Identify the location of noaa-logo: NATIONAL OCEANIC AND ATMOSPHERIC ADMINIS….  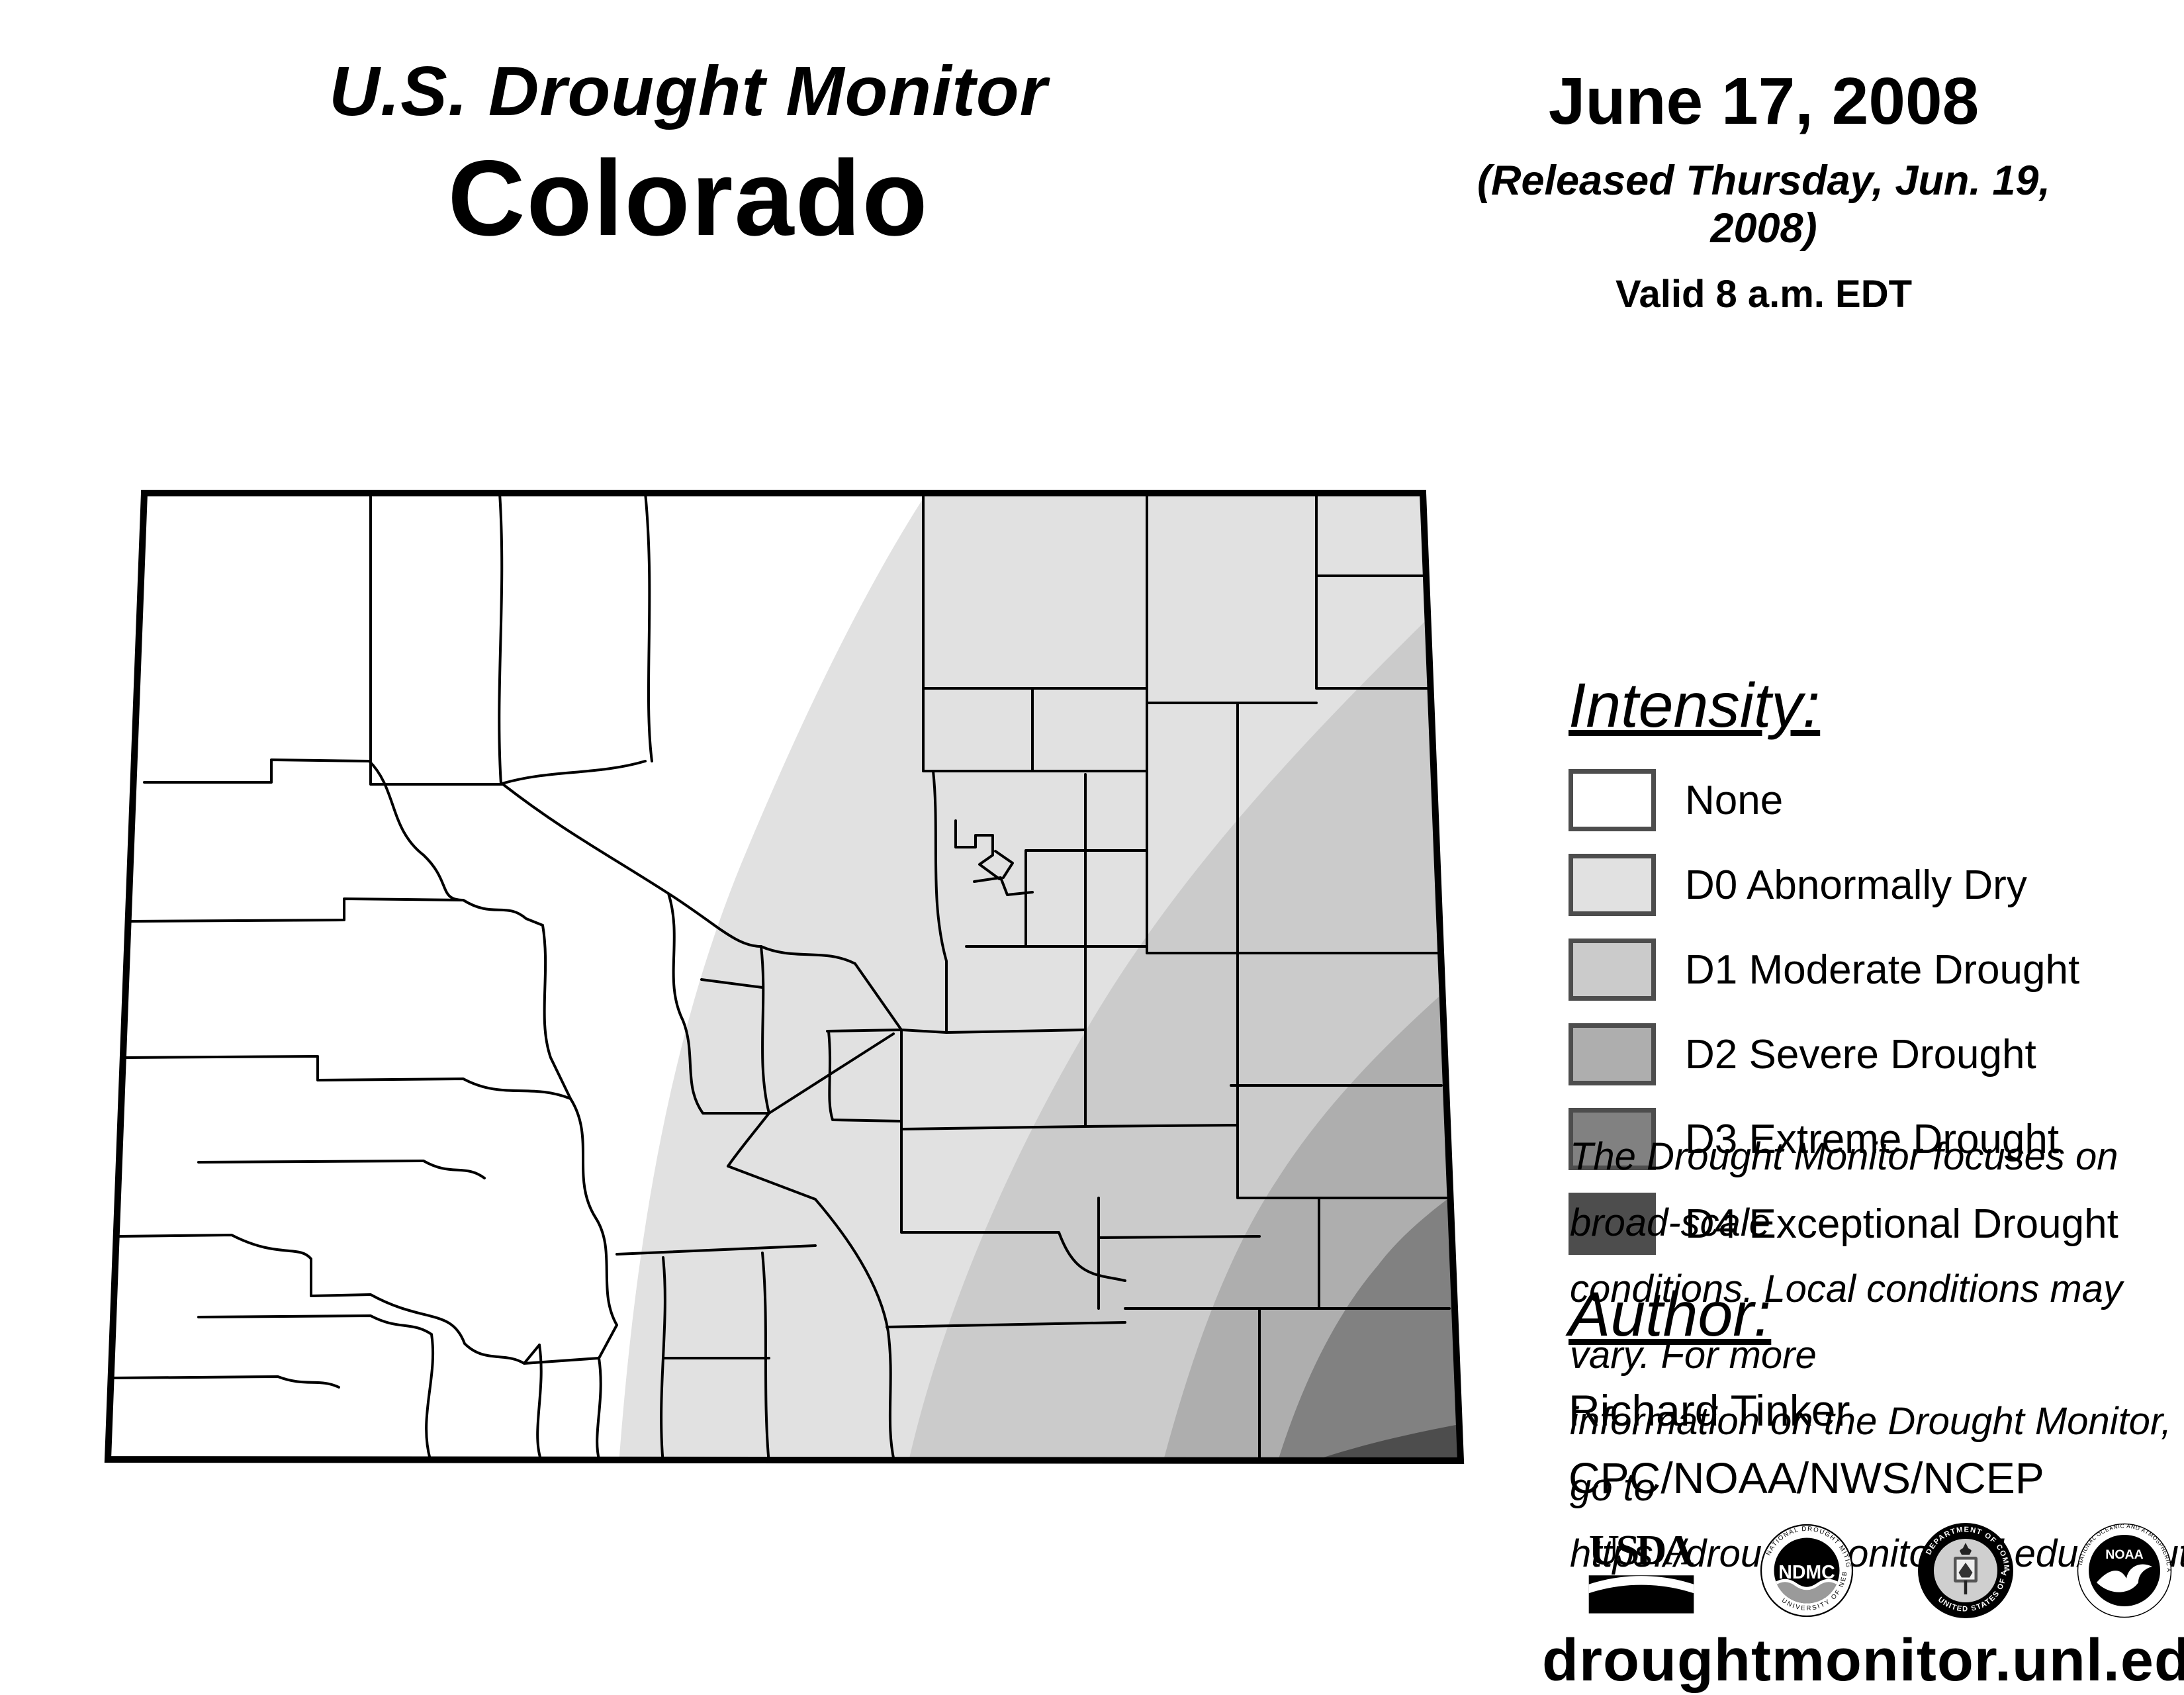
(2123, 1569).